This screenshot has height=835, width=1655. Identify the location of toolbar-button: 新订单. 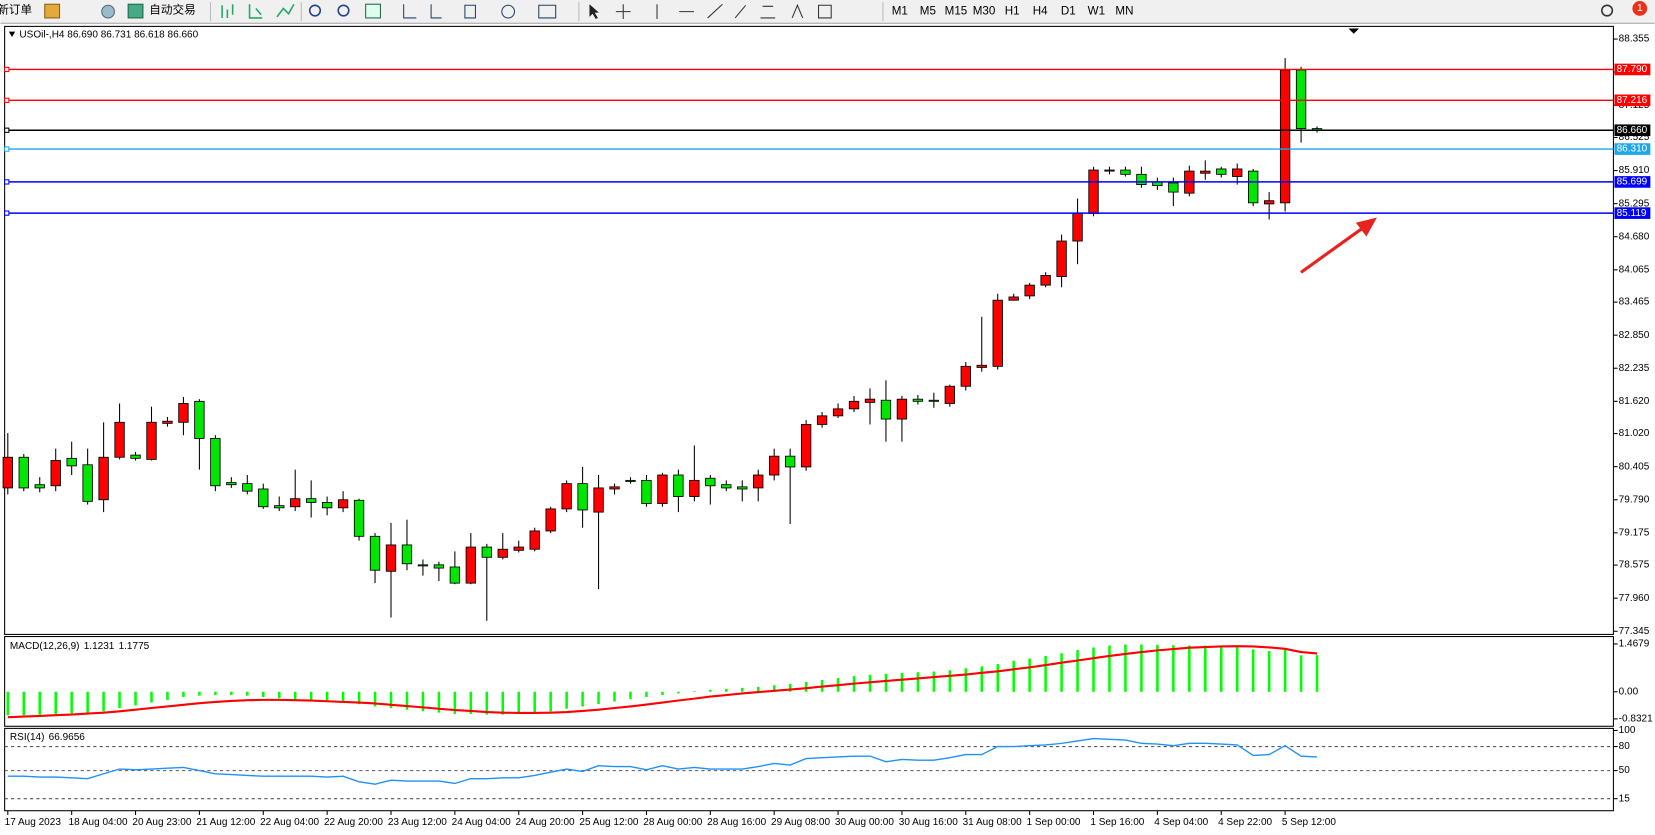
(16, 10).